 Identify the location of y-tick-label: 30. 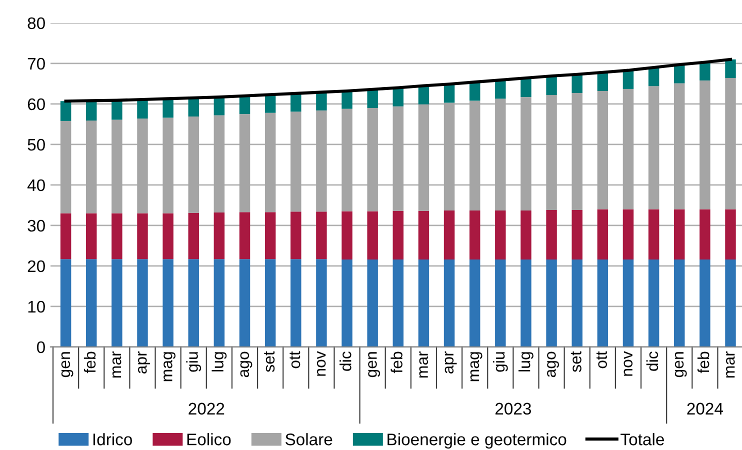
(36, 226).